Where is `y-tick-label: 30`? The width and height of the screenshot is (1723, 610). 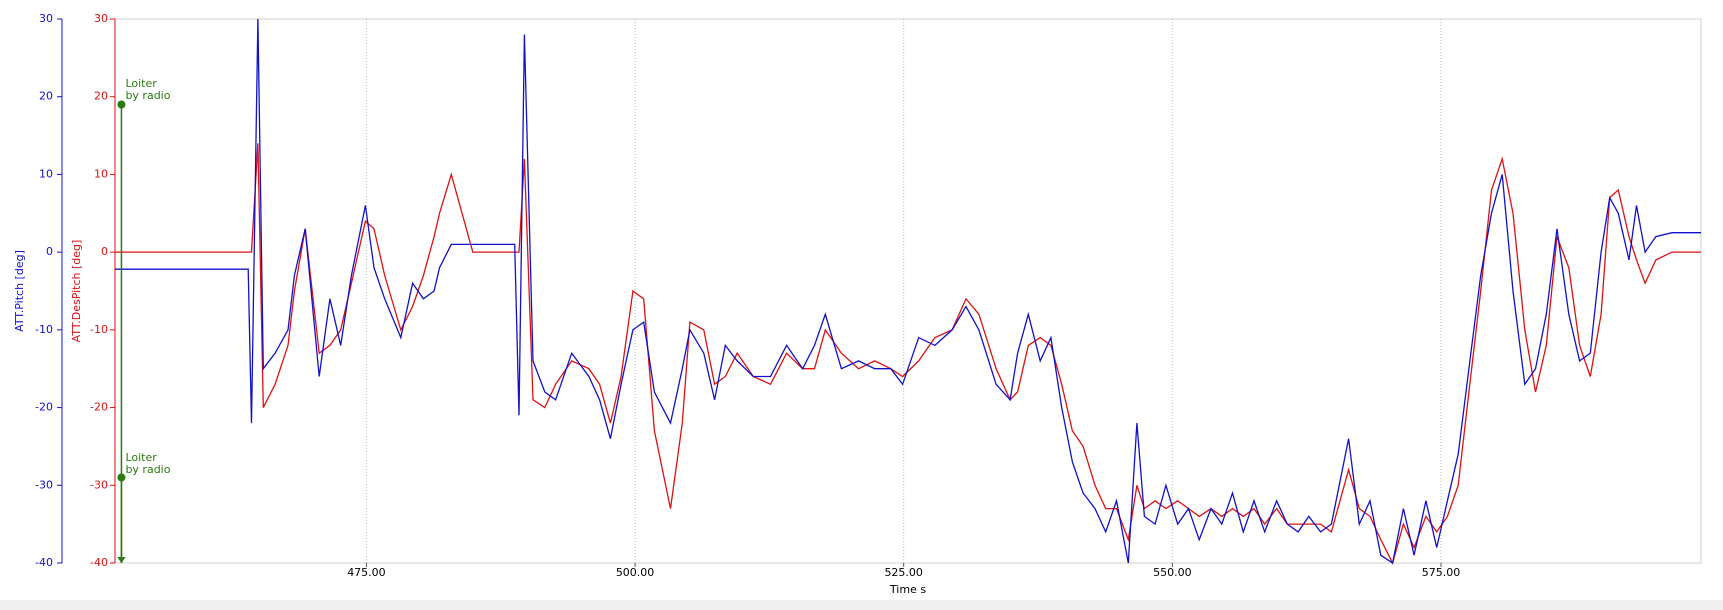
y-tick-label: 30 is located at coordinates (46, 18).